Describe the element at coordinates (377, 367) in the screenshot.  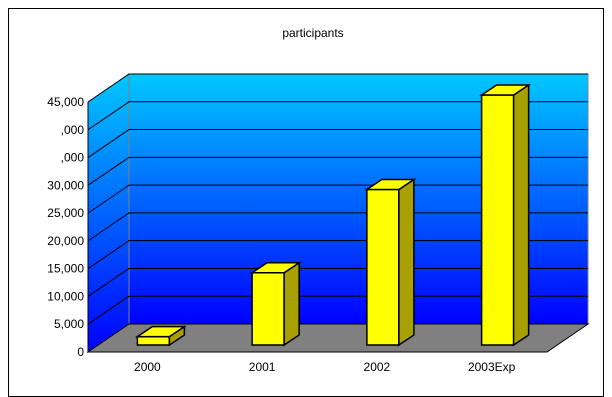
I see `x-tick-label: 2002` at that location.